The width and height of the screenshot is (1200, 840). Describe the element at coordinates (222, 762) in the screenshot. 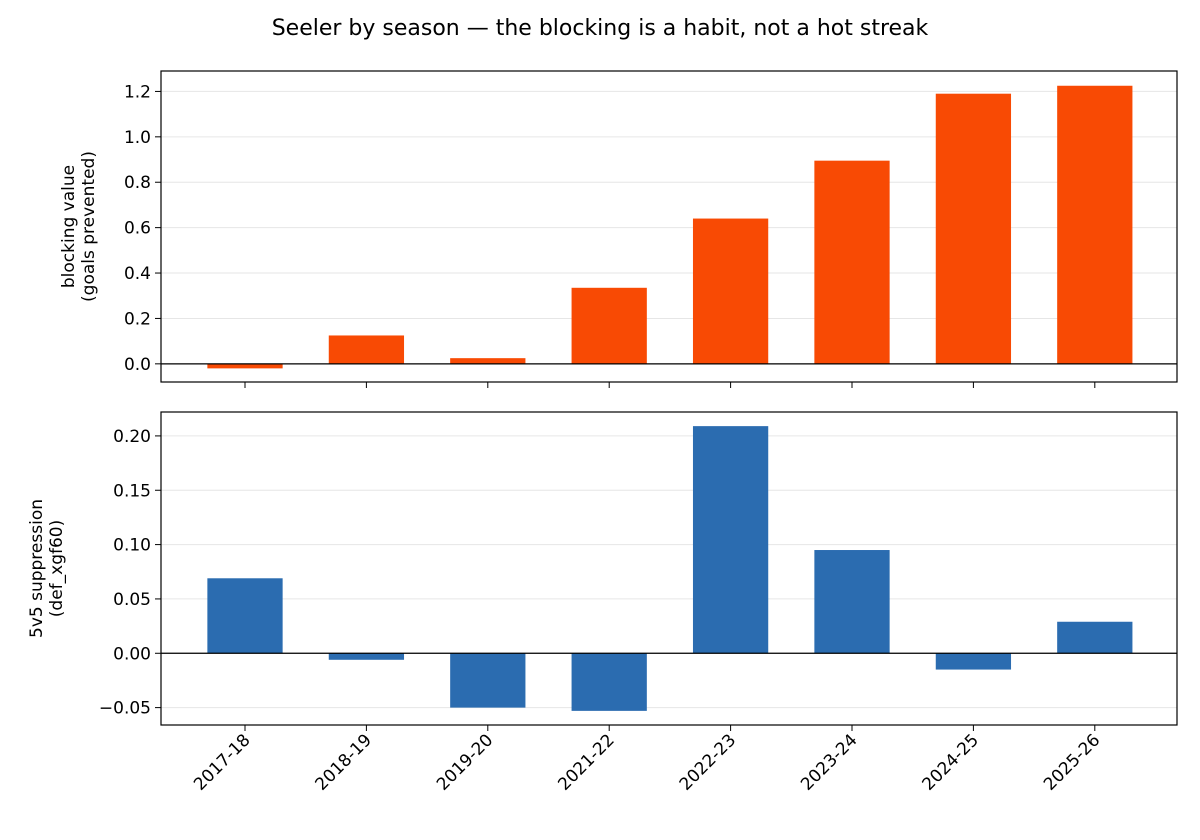

I see `x-tick-label: 2017-18` at that location.